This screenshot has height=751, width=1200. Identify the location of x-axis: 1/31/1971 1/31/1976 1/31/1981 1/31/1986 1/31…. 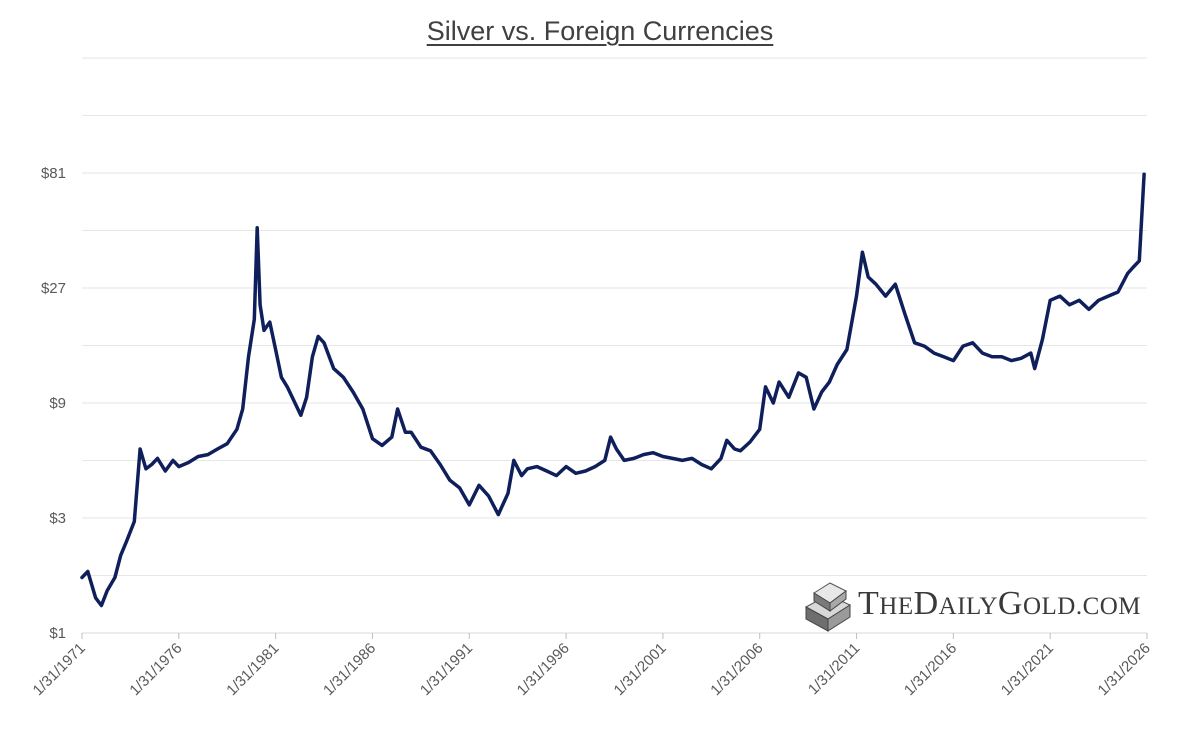
(592, 666).